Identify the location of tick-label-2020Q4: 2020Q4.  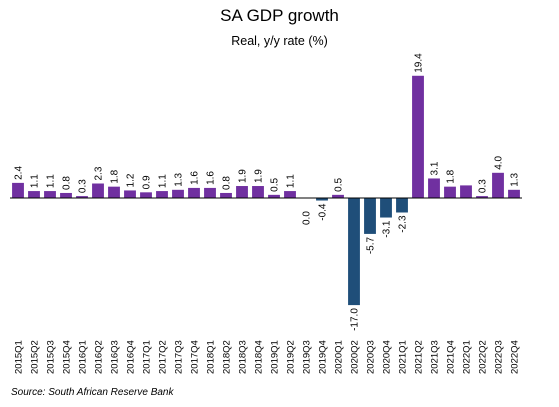
(387, 357).